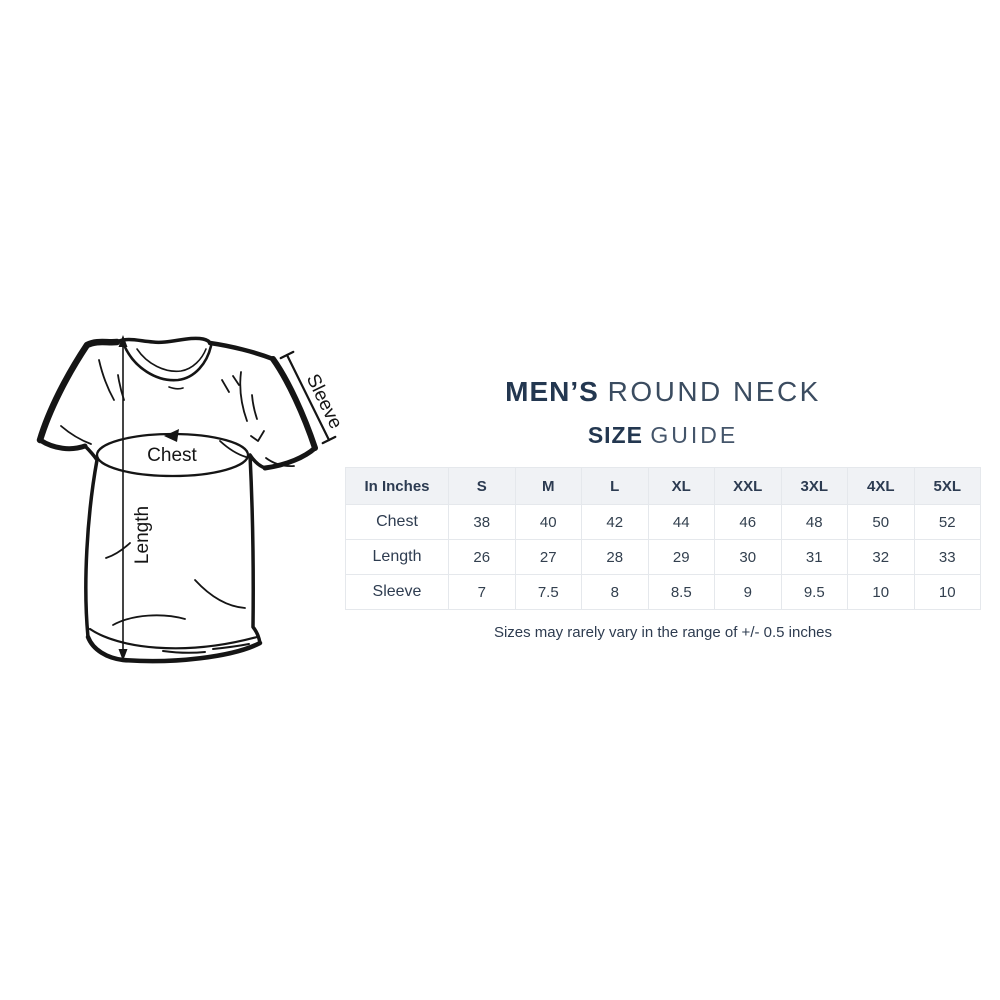 This screenshot has width=1000, height=1000. I want to click on cell-length-l: 28, so click(615, 557).